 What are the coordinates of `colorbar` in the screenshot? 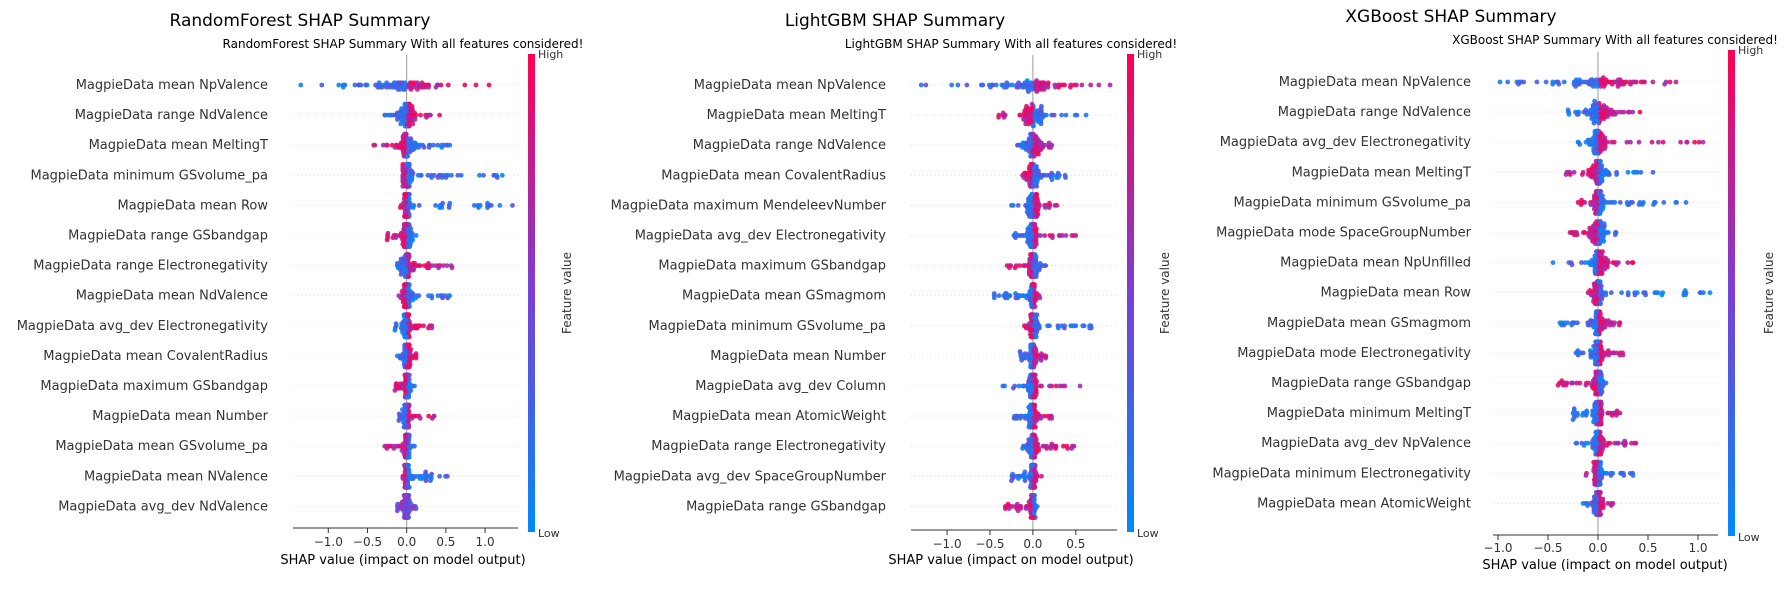 It's located at (1731, 293).